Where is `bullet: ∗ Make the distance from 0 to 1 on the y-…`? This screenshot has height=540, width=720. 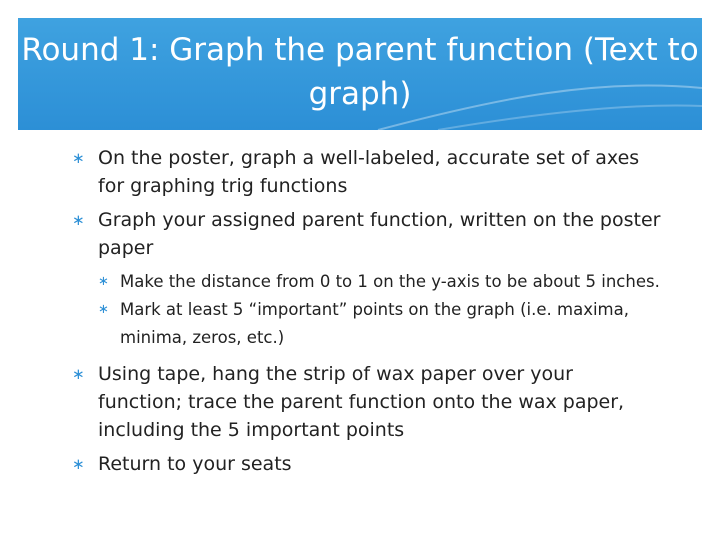 bullet: ∗ Make the distance from 0 to 1 on the y-… is located at coordinates (380, 282).